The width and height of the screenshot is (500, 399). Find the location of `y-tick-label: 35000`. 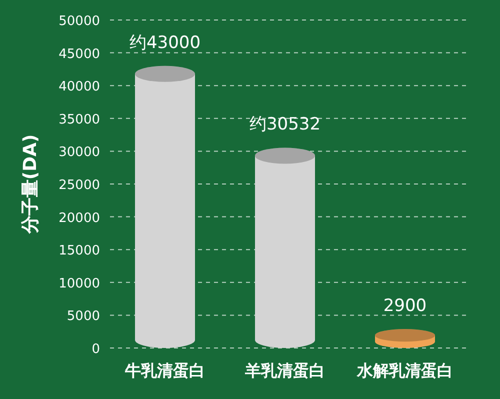

y-tick-label: 35000 is located at coordinates (79, 120).